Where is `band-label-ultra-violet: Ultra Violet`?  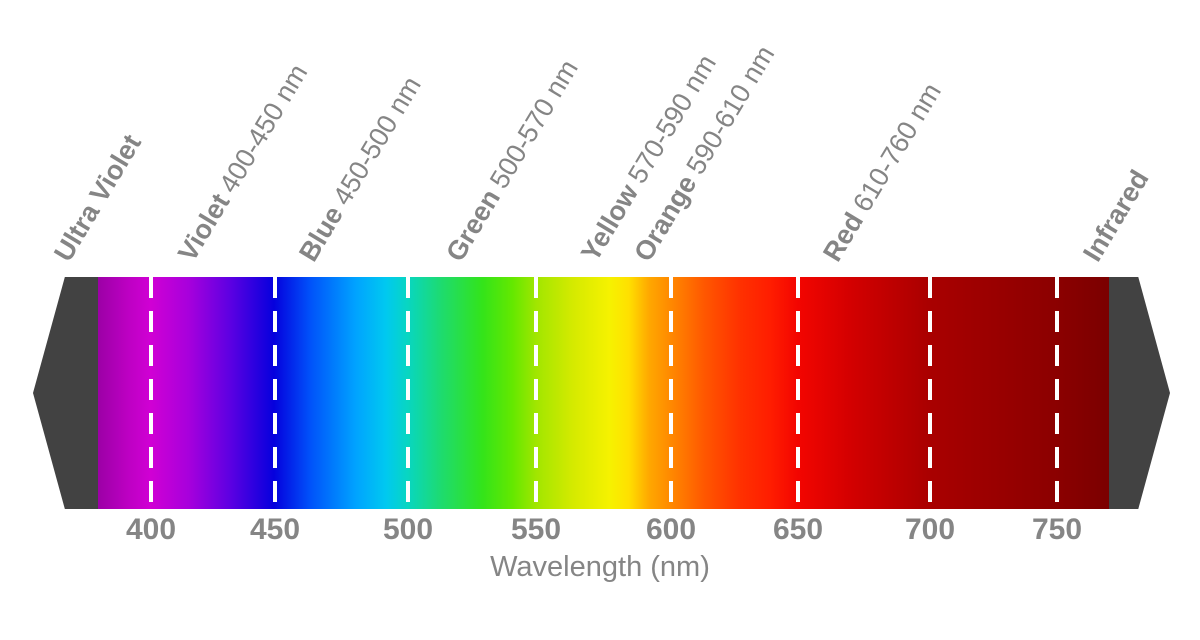
band-label-ultra-violet: Ultra Violet is located at coordinates (99, 195).